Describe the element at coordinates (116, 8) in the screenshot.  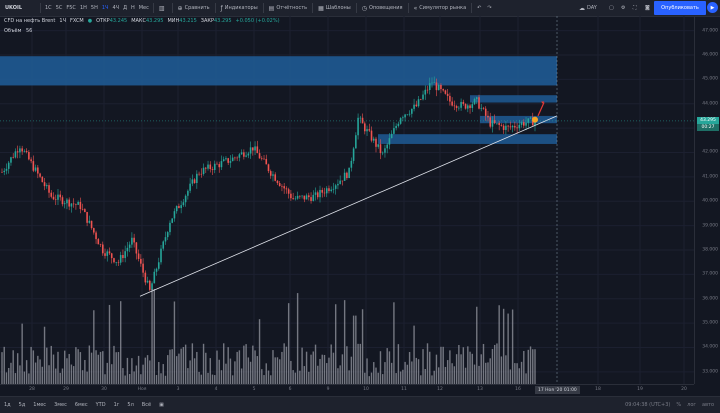
I see `interval-button: 4Ч` at that location.